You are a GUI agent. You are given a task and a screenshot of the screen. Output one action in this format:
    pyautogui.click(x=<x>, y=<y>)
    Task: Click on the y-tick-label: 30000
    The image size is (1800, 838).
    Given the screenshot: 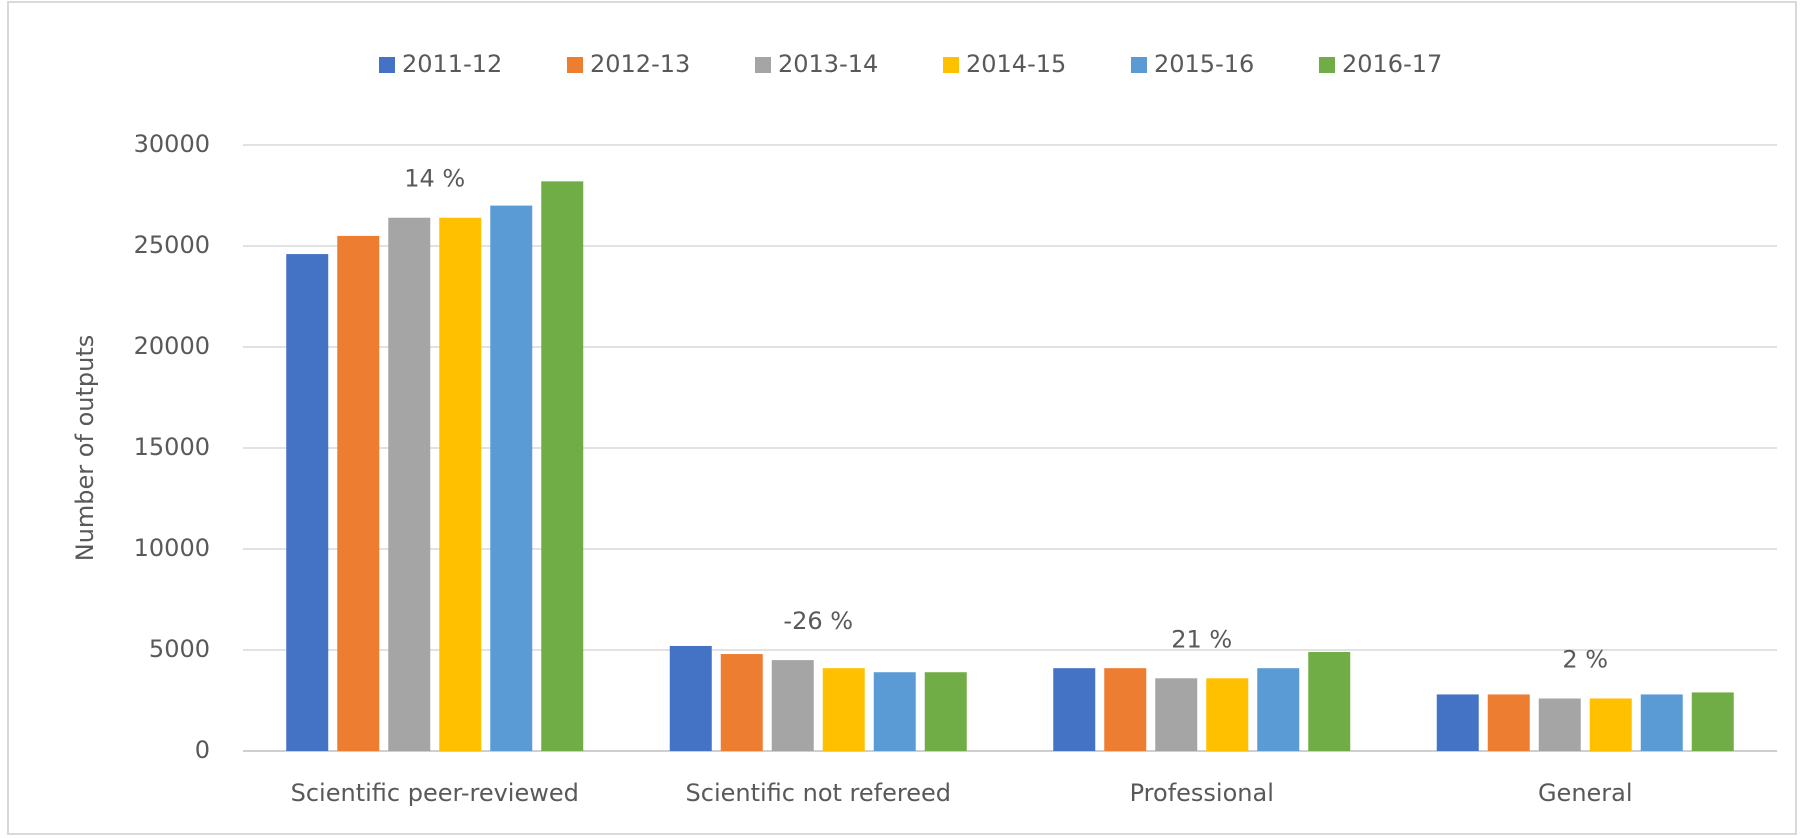 What is the action you would take?
    pyautogui.click(x=172, y=144)
    